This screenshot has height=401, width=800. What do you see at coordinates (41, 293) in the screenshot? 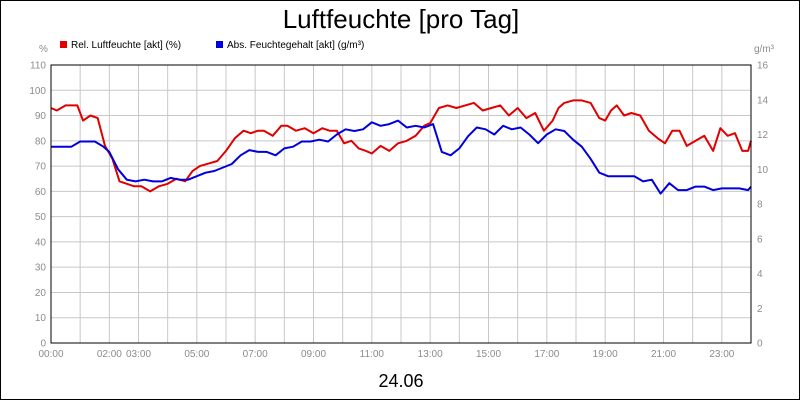
I see `y-left-tick-label: 20` at bounding box center [41, 293].